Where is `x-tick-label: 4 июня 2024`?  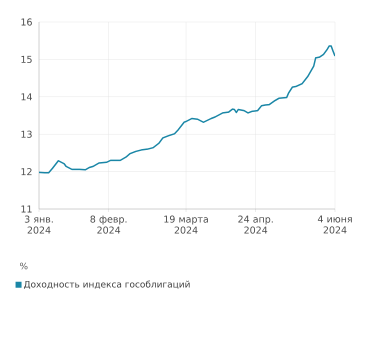
x-tick-label: 4 июня 2024 is located at coordinates (335, 225).